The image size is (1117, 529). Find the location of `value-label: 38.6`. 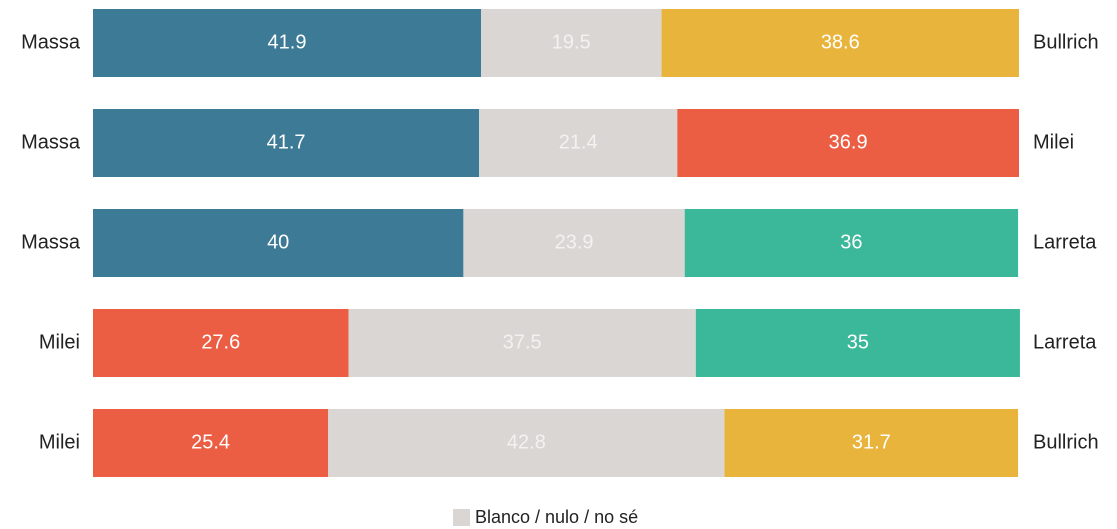

value-label: 38.6 is located at coordinates (840, 42).